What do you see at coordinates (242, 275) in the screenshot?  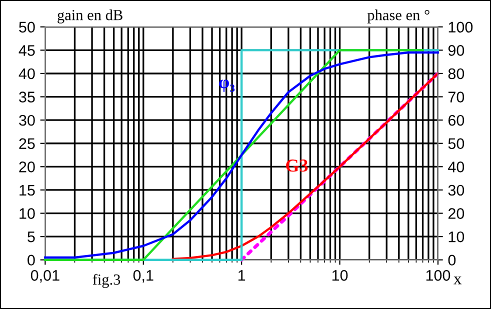 I see `x-tick-label: 1` at bounding box center [242, 275].